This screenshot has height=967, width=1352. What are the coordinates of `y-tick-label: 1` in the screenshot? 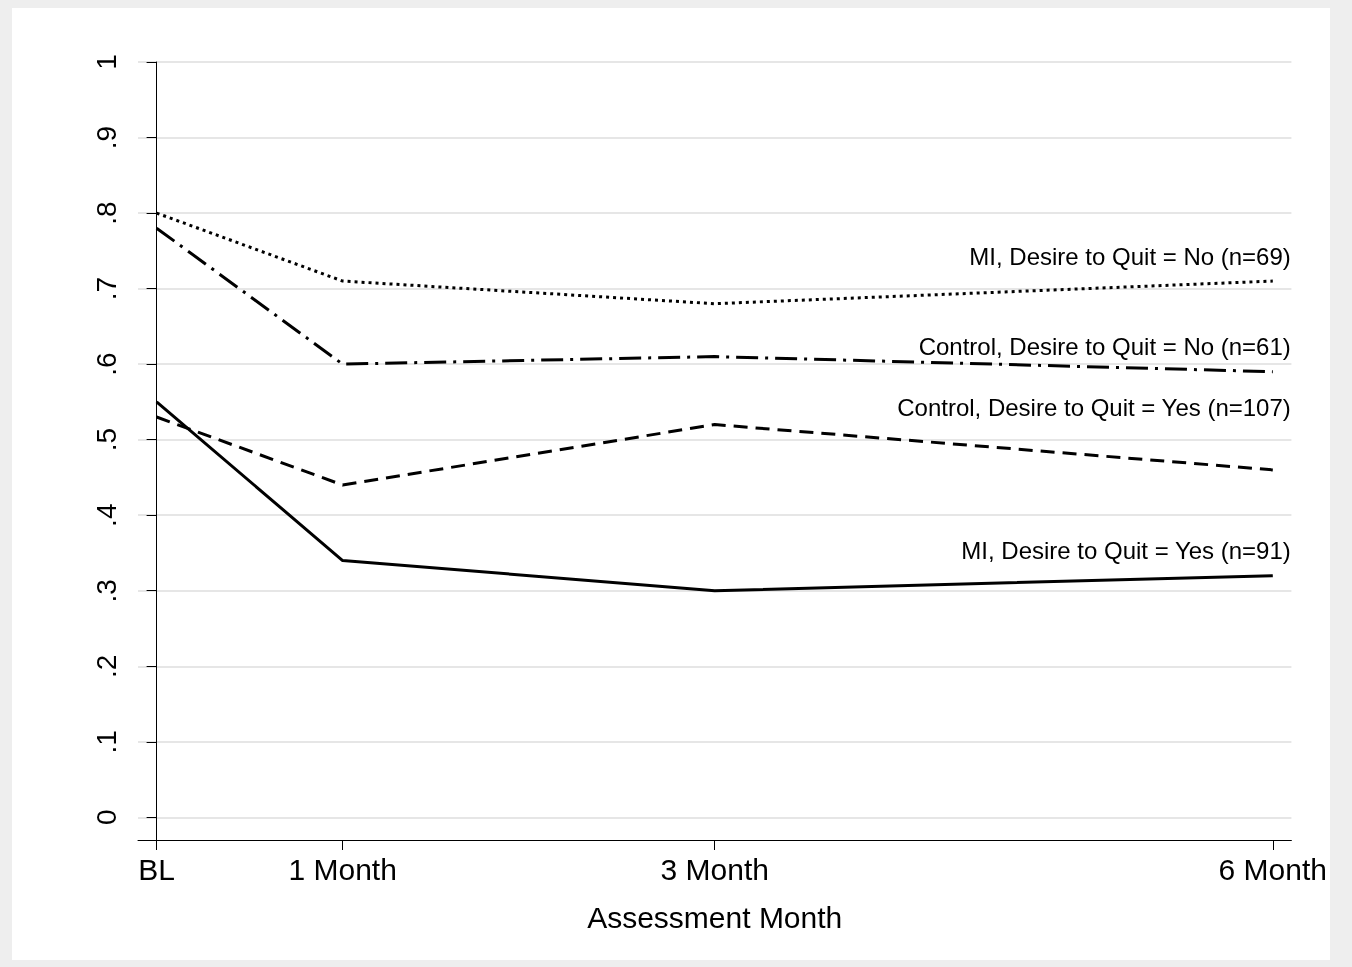 It's located at (106, 62).